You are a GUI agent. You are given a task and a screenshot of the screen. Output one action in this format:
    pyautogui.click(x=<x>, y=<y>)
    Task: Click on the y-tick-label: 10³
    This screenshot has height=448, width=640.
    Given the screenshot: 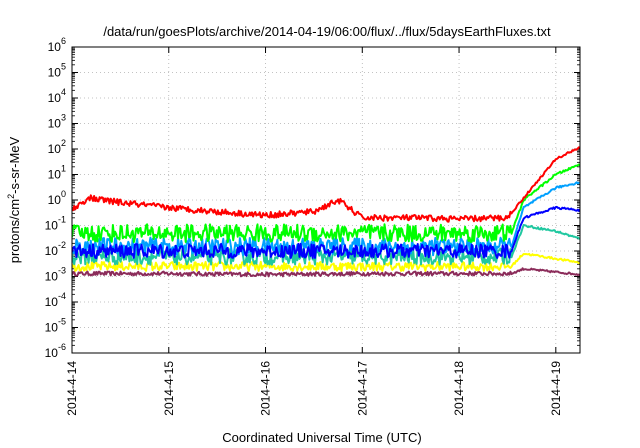 What is the action you would take?
    pyautogui.click(x=57, y=122)
    